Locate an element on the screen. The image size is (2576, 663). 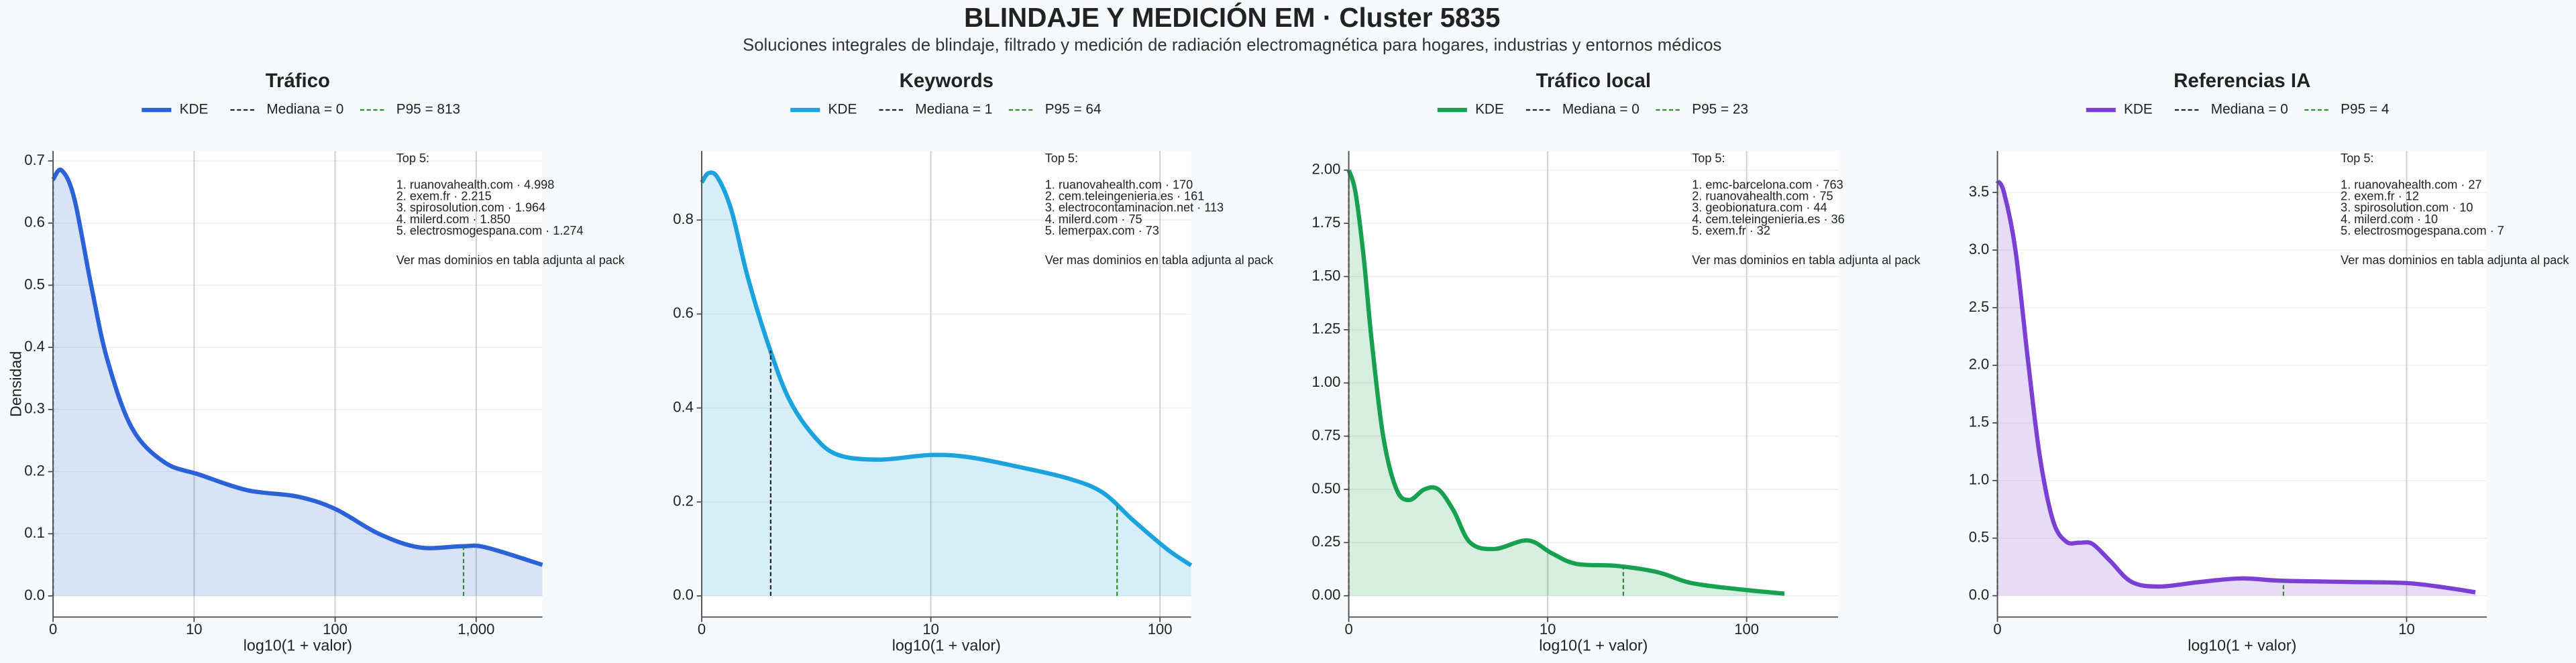
y-tick-label: 2.0 is located at coordinates (1979, 364).